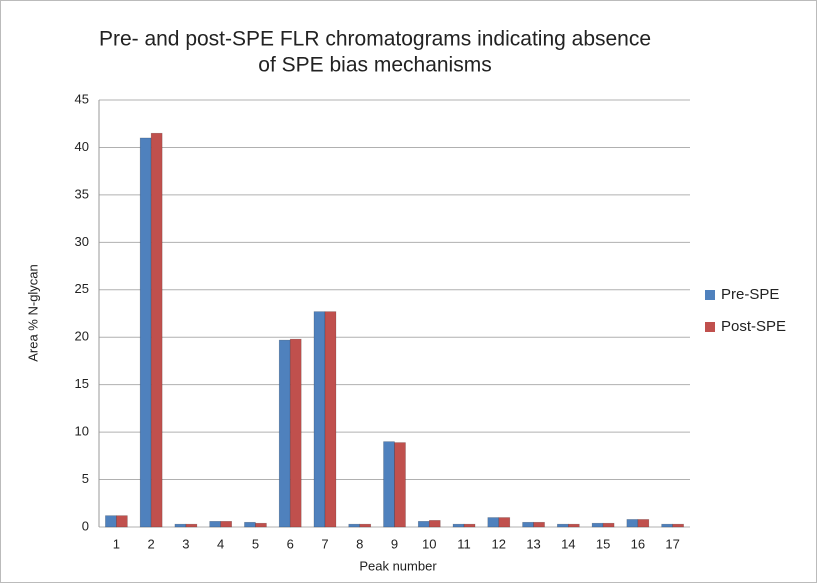  Describe the element at coordinates (85, 478) in the screenshot. I see `y-tick-label: 5` at that location.